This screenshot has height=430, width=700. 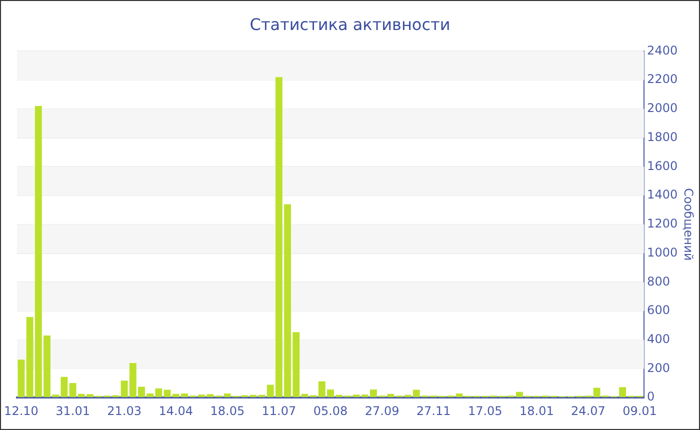 What do you see at coordinates (382, 411) in the screenshot?
I see `x-tick-label: 27.09` at bounding box center [382, 411].